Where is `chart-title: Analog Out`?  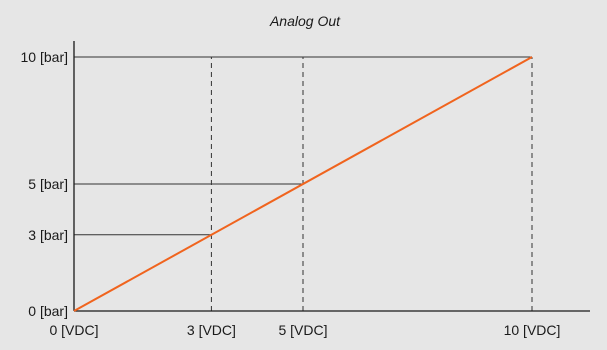
chart-title: Analog Out is located at coordinates (305, 21).